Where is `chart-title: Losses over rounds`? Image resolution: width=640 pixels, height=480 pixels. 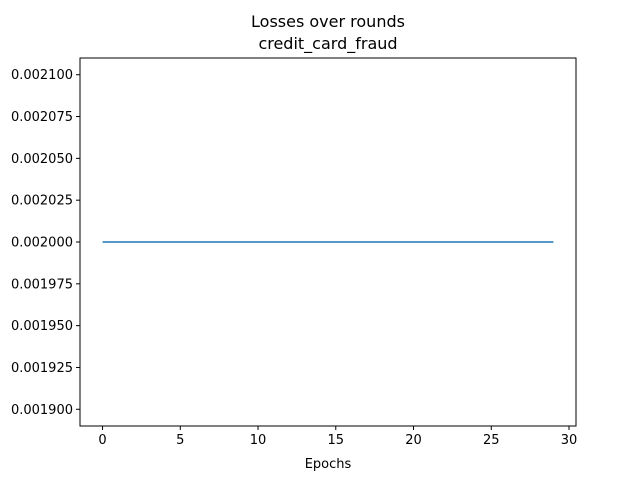 chart-title: Losses over rounds is located at coordinates (328, 21).